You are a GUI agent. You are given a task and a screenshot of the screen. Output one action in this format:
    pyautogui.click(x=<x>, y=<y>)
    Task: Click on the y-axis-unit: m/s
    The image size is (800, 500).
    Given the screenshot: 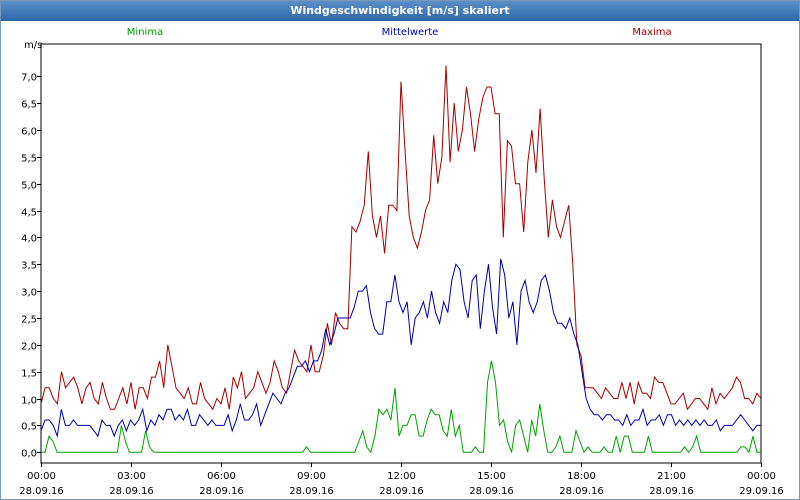 What is the action you would take?
    pyautogui.click(x=33, y=45)
    